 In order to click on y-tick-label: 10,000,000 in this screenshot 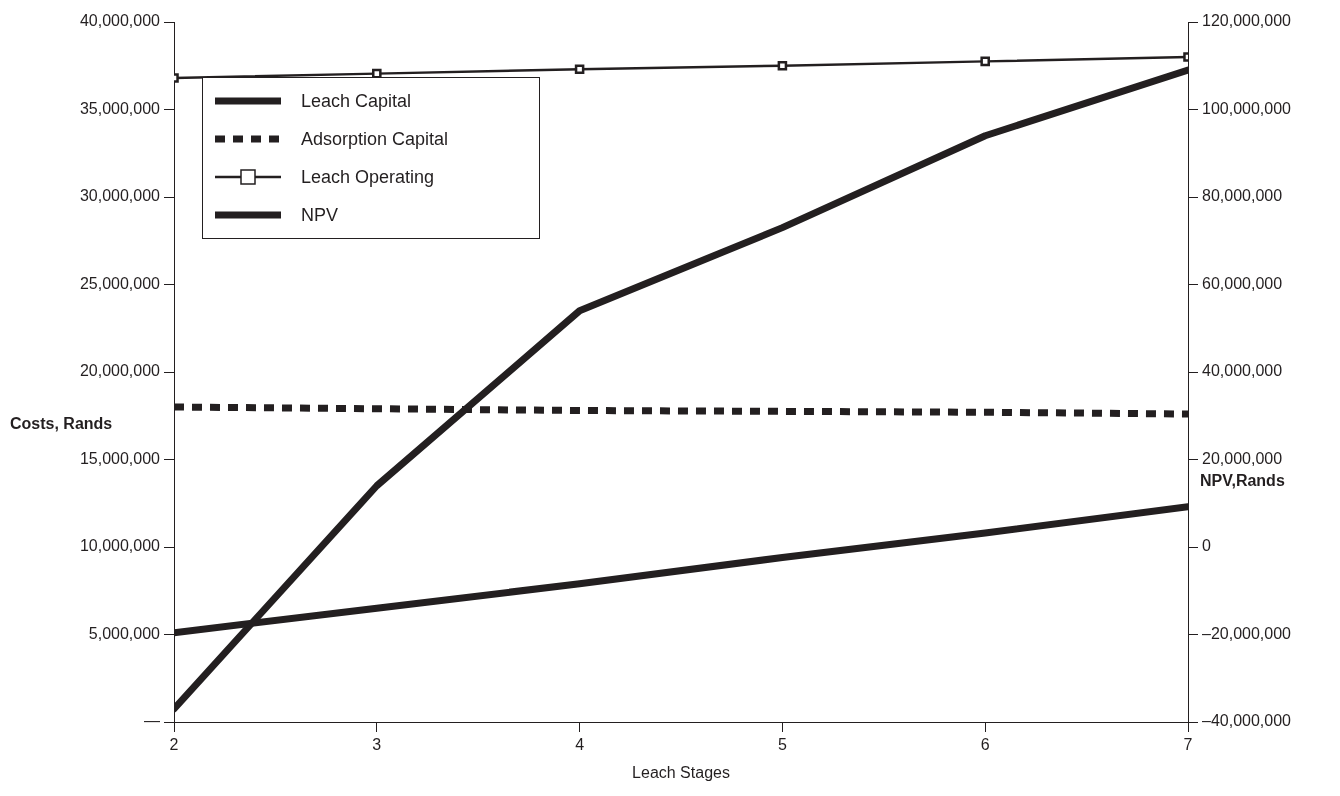, I will do `click(120, 546)`.